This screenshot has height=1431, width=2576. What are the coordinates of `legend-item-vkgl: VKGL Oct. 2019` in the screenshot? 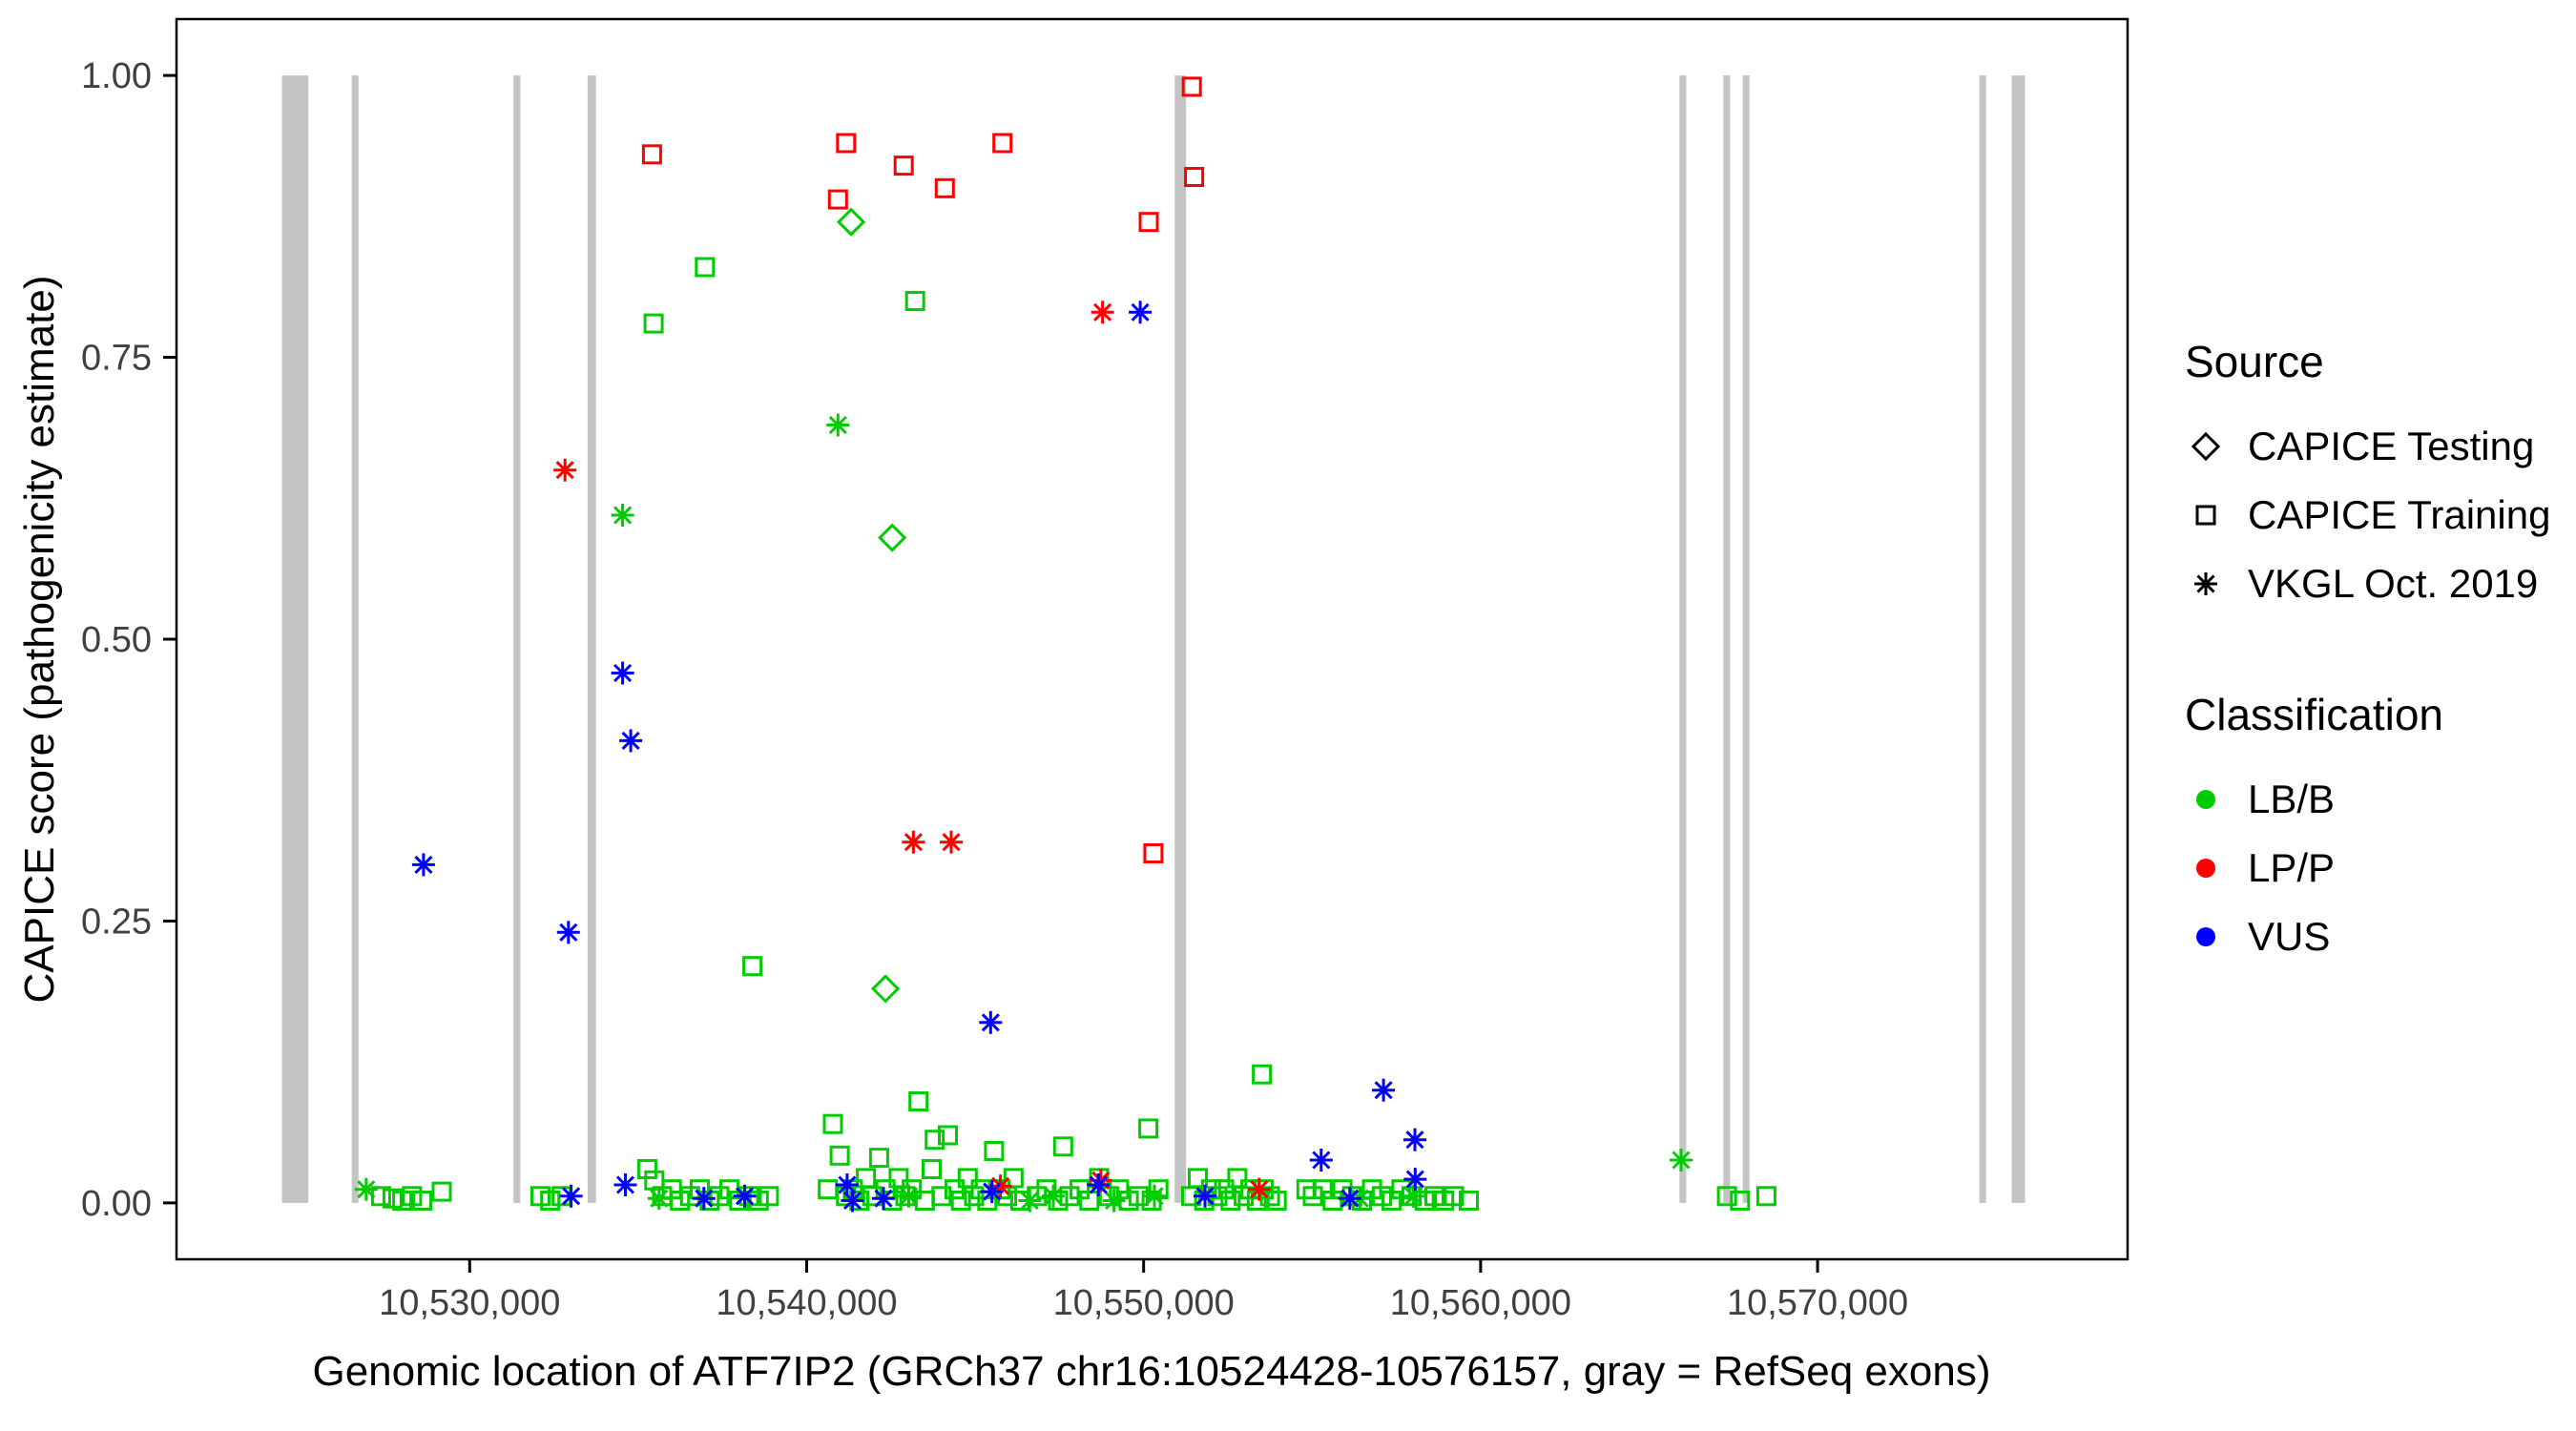 It's located at (2375, 584).